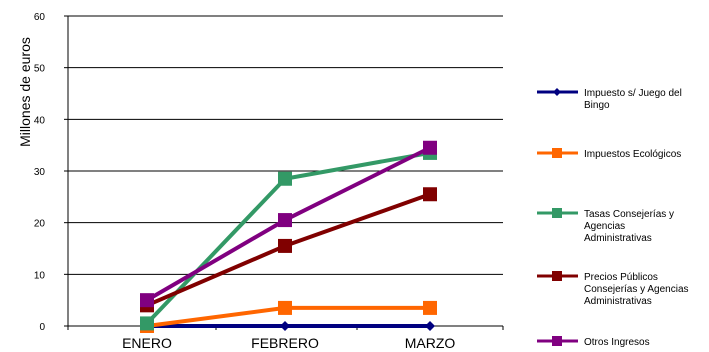 Image resolution: width=709 pixels, height=352 pixels. What do you see at coordinates (430, 343) in the screenshot?
I see `x-category-label: MARZO` at bounding box center [430, 343].